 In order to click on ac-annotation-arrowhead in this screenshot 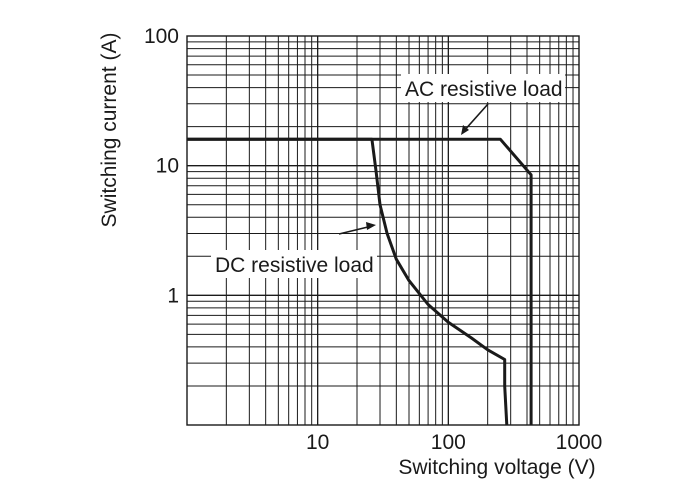, I will do `click(465, 130)`.